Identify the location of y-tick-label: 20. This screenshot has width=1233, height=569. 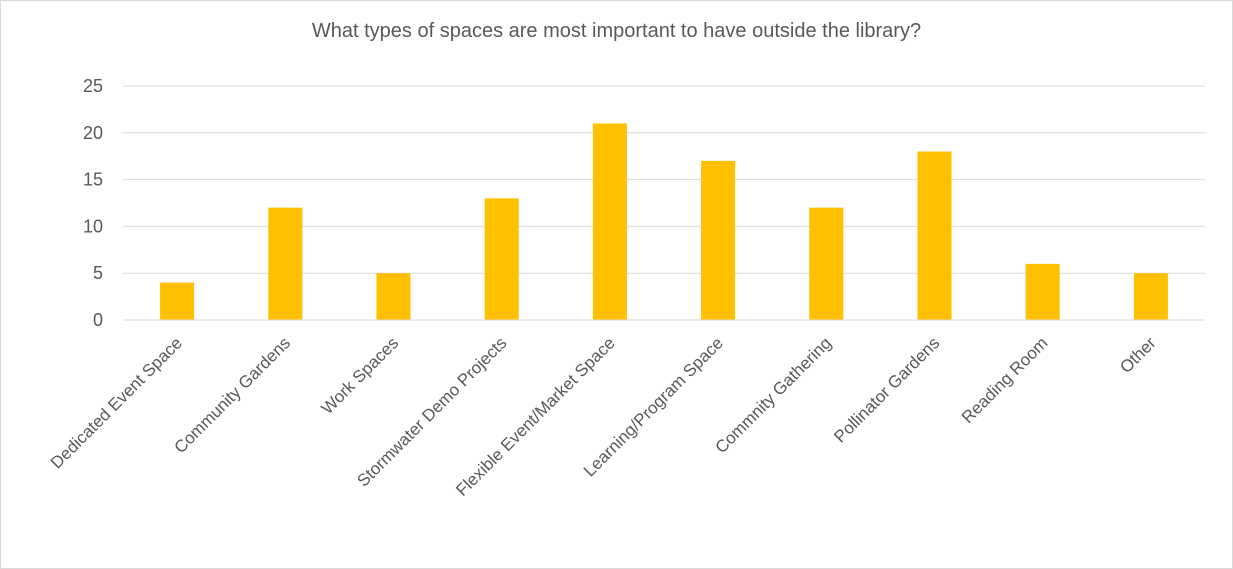
(93, 133).